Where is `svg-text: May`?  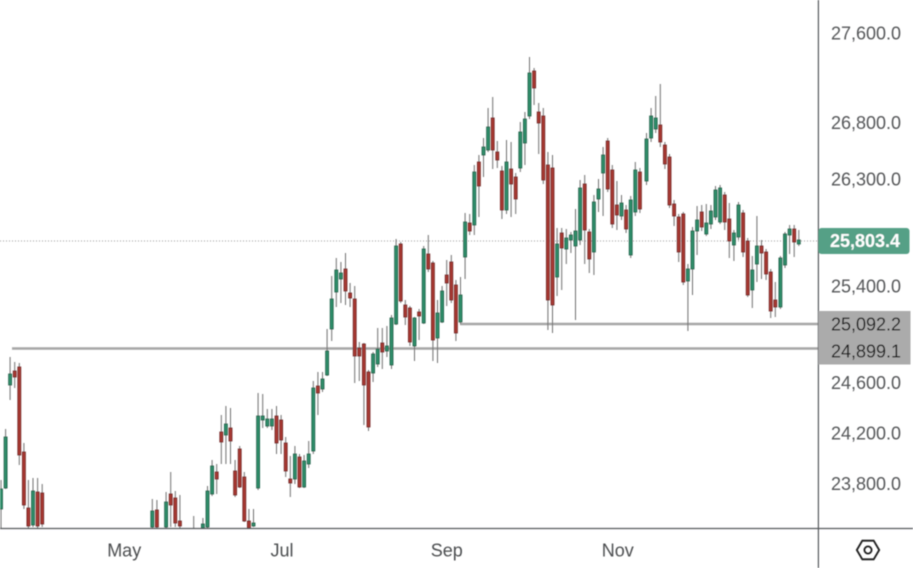
svg-text: May is located at coordinates (124, 551).